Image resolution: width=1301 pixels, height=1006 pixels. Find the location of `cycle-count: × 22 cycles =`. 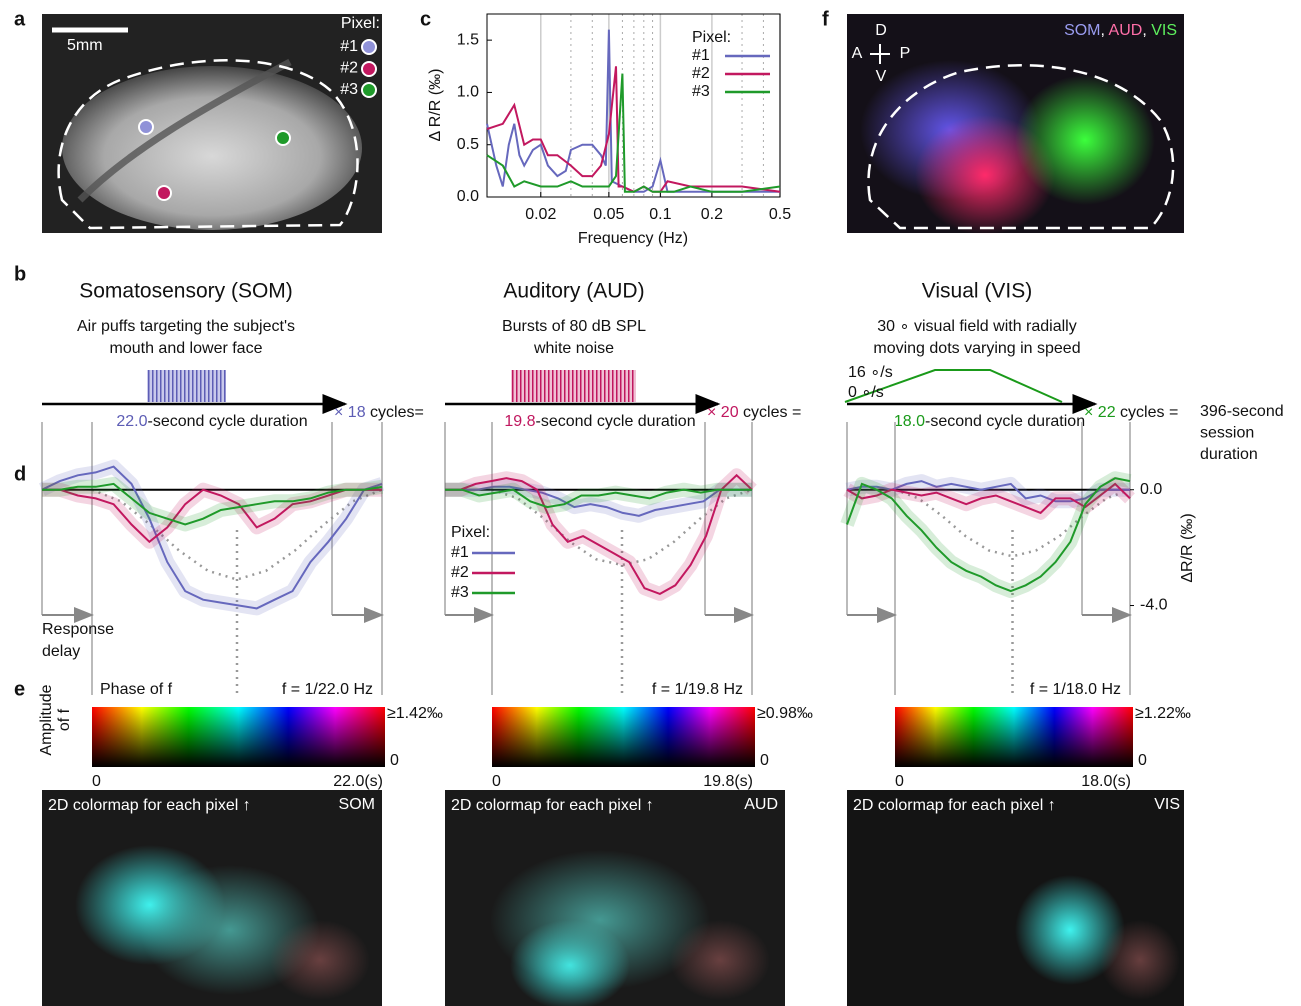

cycle-count: × 22 cycles = is located at coordinates (1131, 412).